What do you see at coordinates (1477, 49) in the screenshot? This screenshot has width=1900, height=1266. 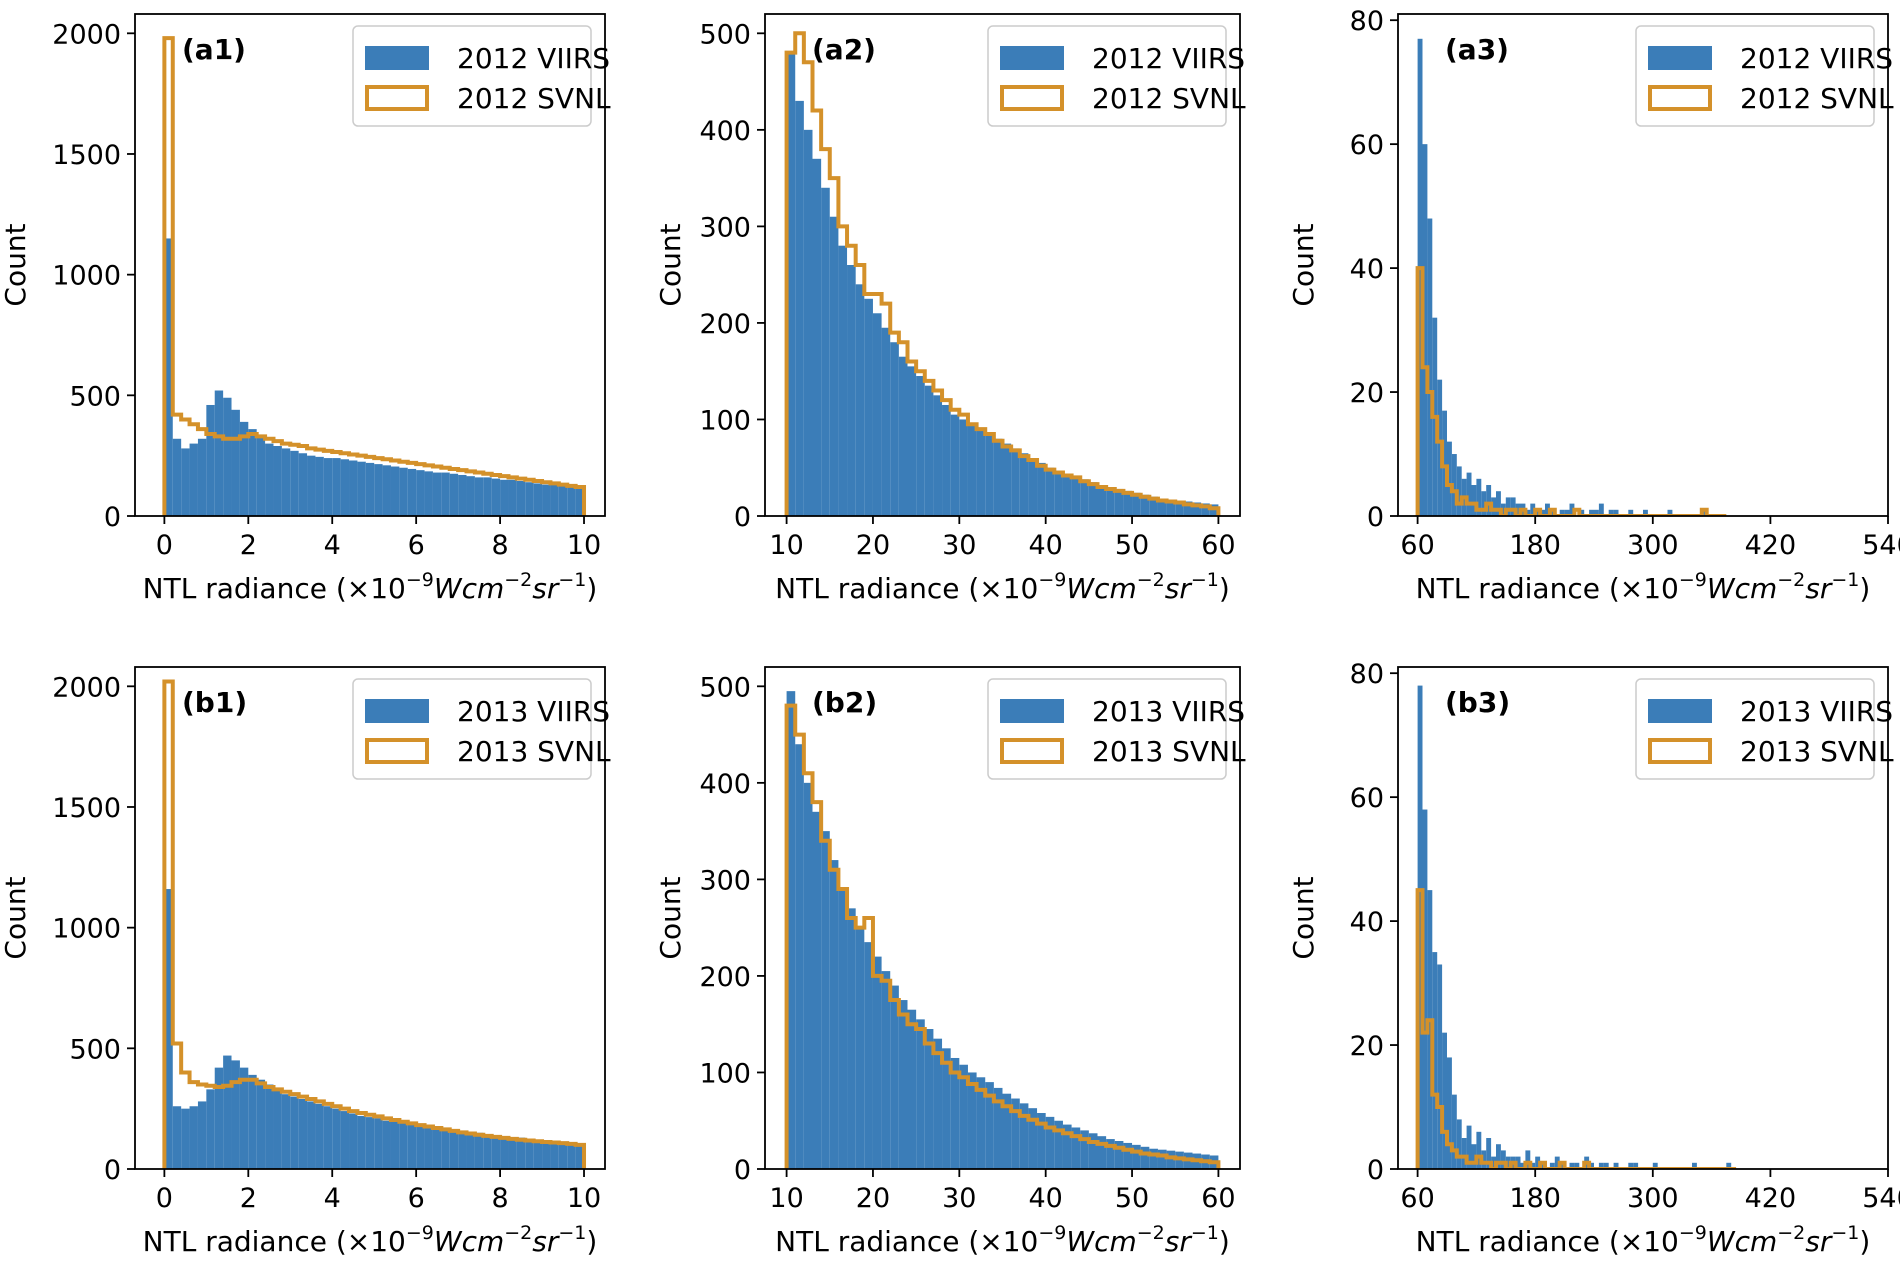 I see `panel-label: (a3)` at bounding box center [1477, 49].